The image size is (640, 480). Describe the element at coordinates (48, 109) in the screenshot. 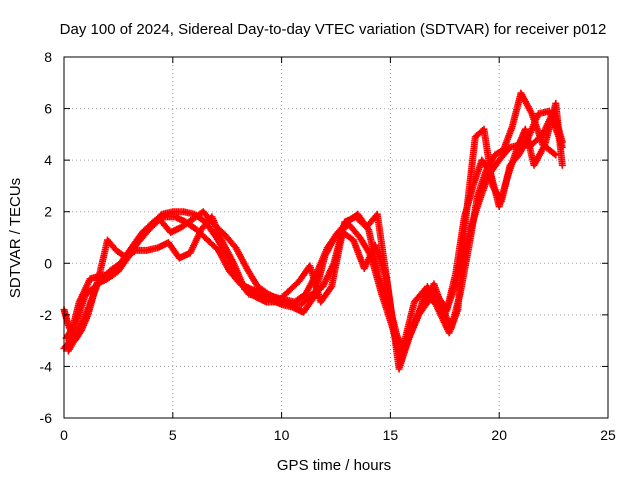

I see `y-tick-label: 6` at that location.